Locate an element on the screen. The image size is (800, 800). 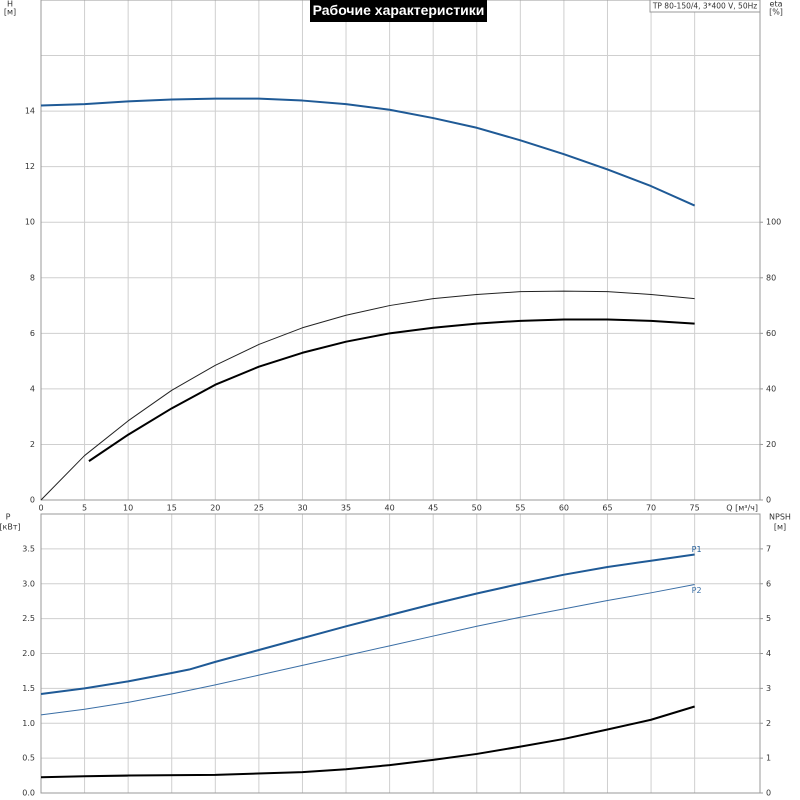
y-tick-label: 0.5 is located at coordinates (28, 758).